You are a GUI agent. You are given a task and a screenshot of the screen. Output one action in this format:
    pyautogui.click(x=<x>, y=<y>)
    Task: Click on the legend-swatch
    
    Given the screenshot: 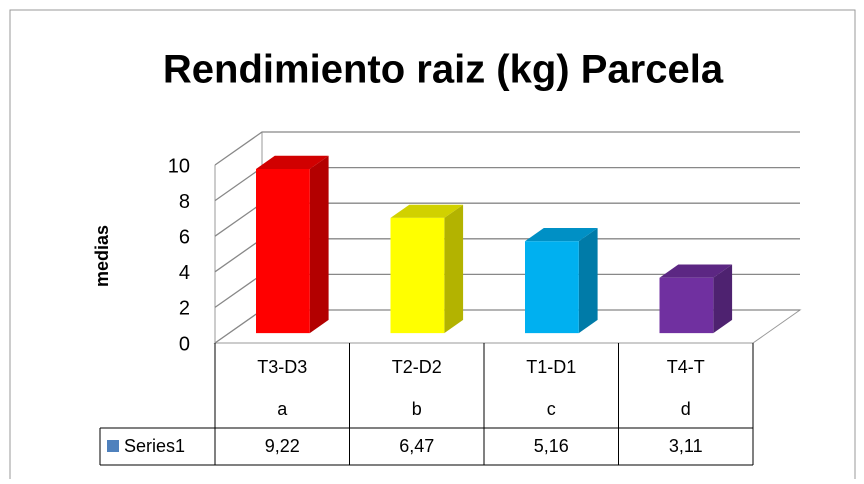 What is the action you would take?
    pyautogui.click(x=113, y=446)
    